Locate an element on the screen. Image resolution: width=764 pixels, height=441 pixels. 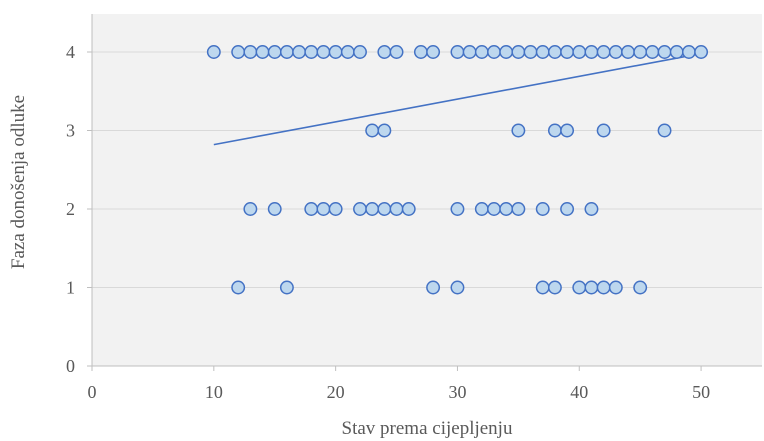
x-tick-label: 10 is located at coordinates (214, 392).